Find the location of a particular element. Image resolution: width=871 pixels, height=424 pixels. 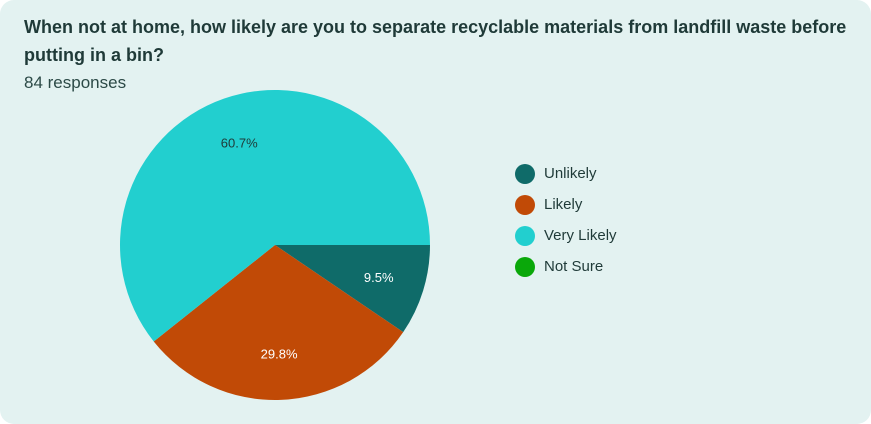

legend-label-likely: Likely is located at coordinates (563, 204).